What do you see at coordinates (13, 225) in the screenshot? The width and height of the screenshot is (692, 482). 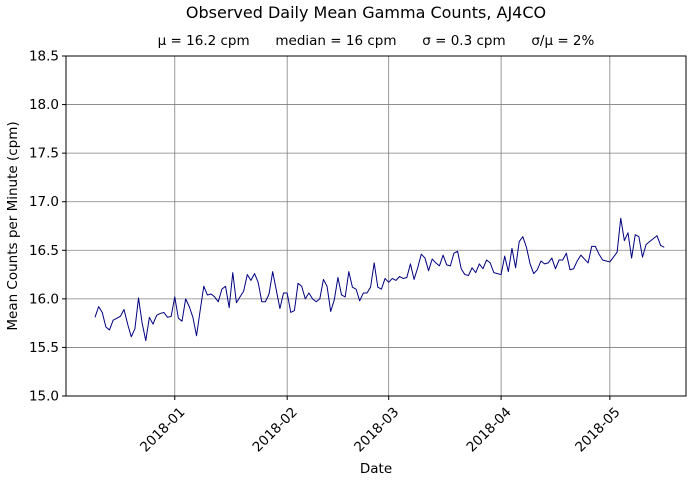 I see `y-axis-label: Mean Counts per Minute (cpm)` at bounding box center [13, 225].